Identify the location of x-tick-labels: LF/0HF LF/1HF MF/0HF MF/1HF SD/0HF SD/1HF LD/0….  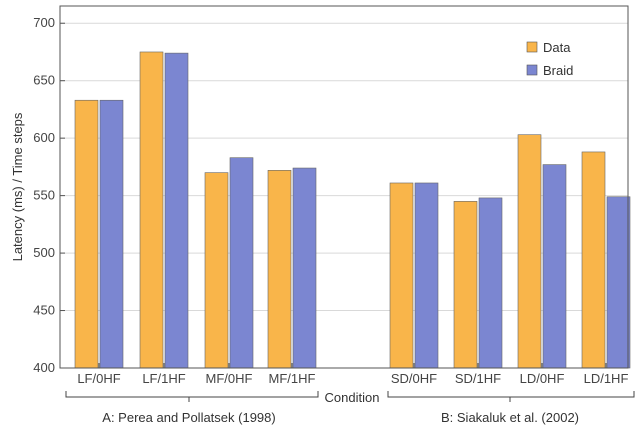
(352, 374).